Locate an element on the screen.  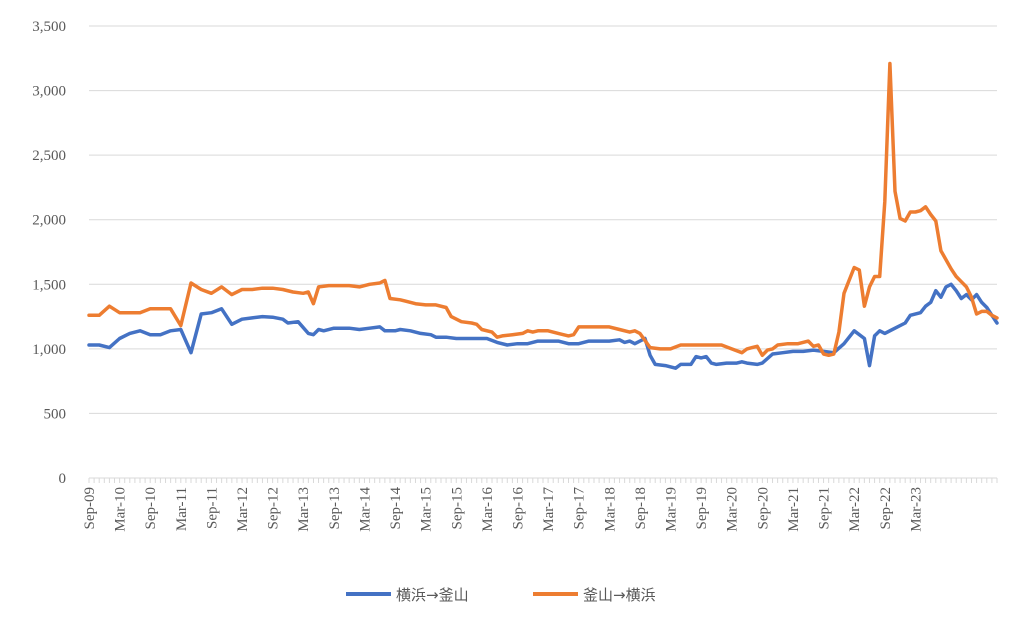
x-axis-ticks is located at coordinates (543, 480).